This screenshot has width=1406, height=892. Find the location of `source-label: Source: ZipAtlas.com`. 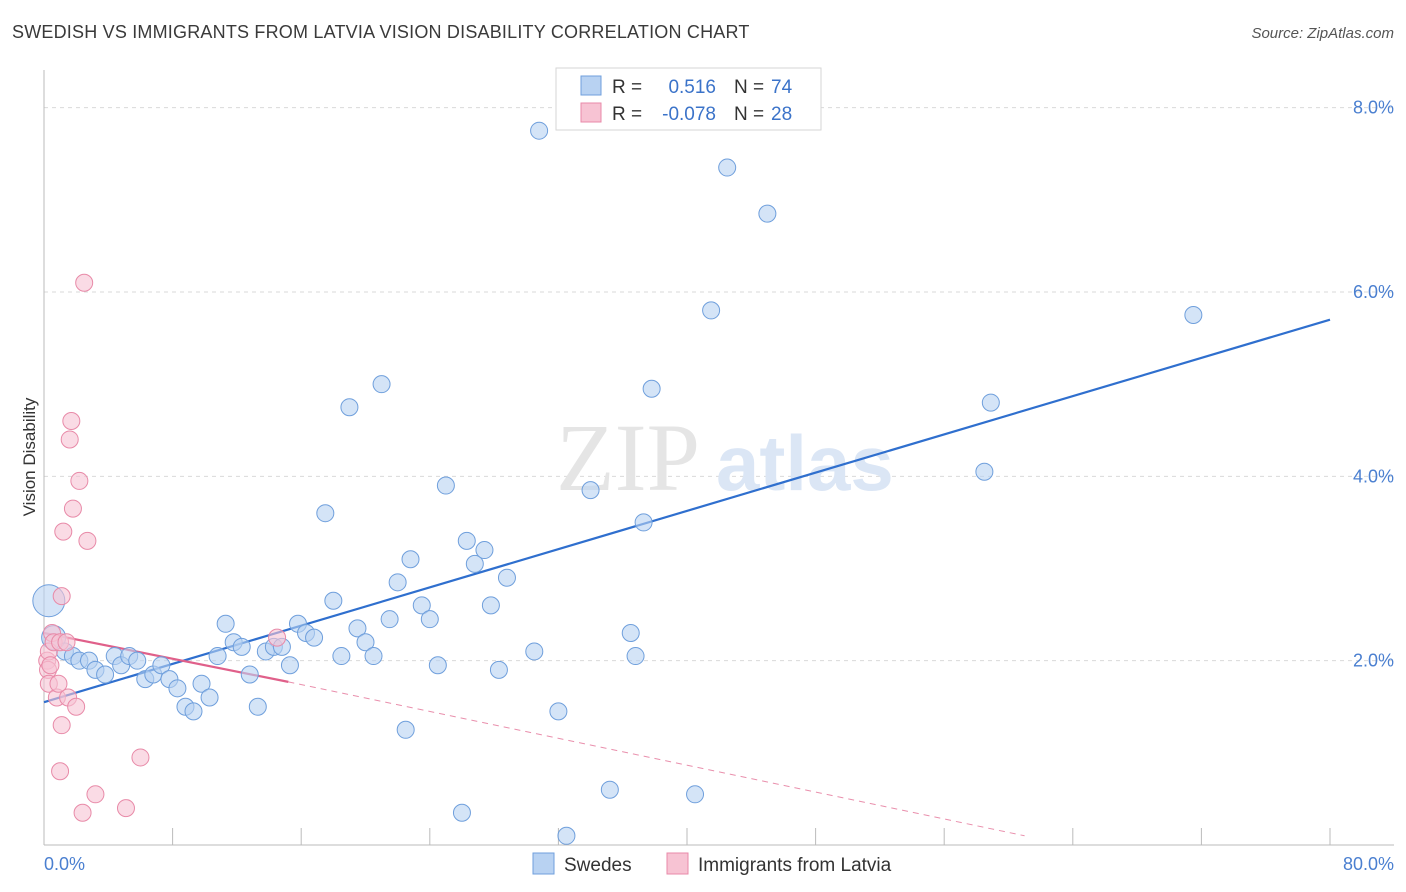

source-label: Source: ZipAtlas.com is located at coordinates (1322, 33).